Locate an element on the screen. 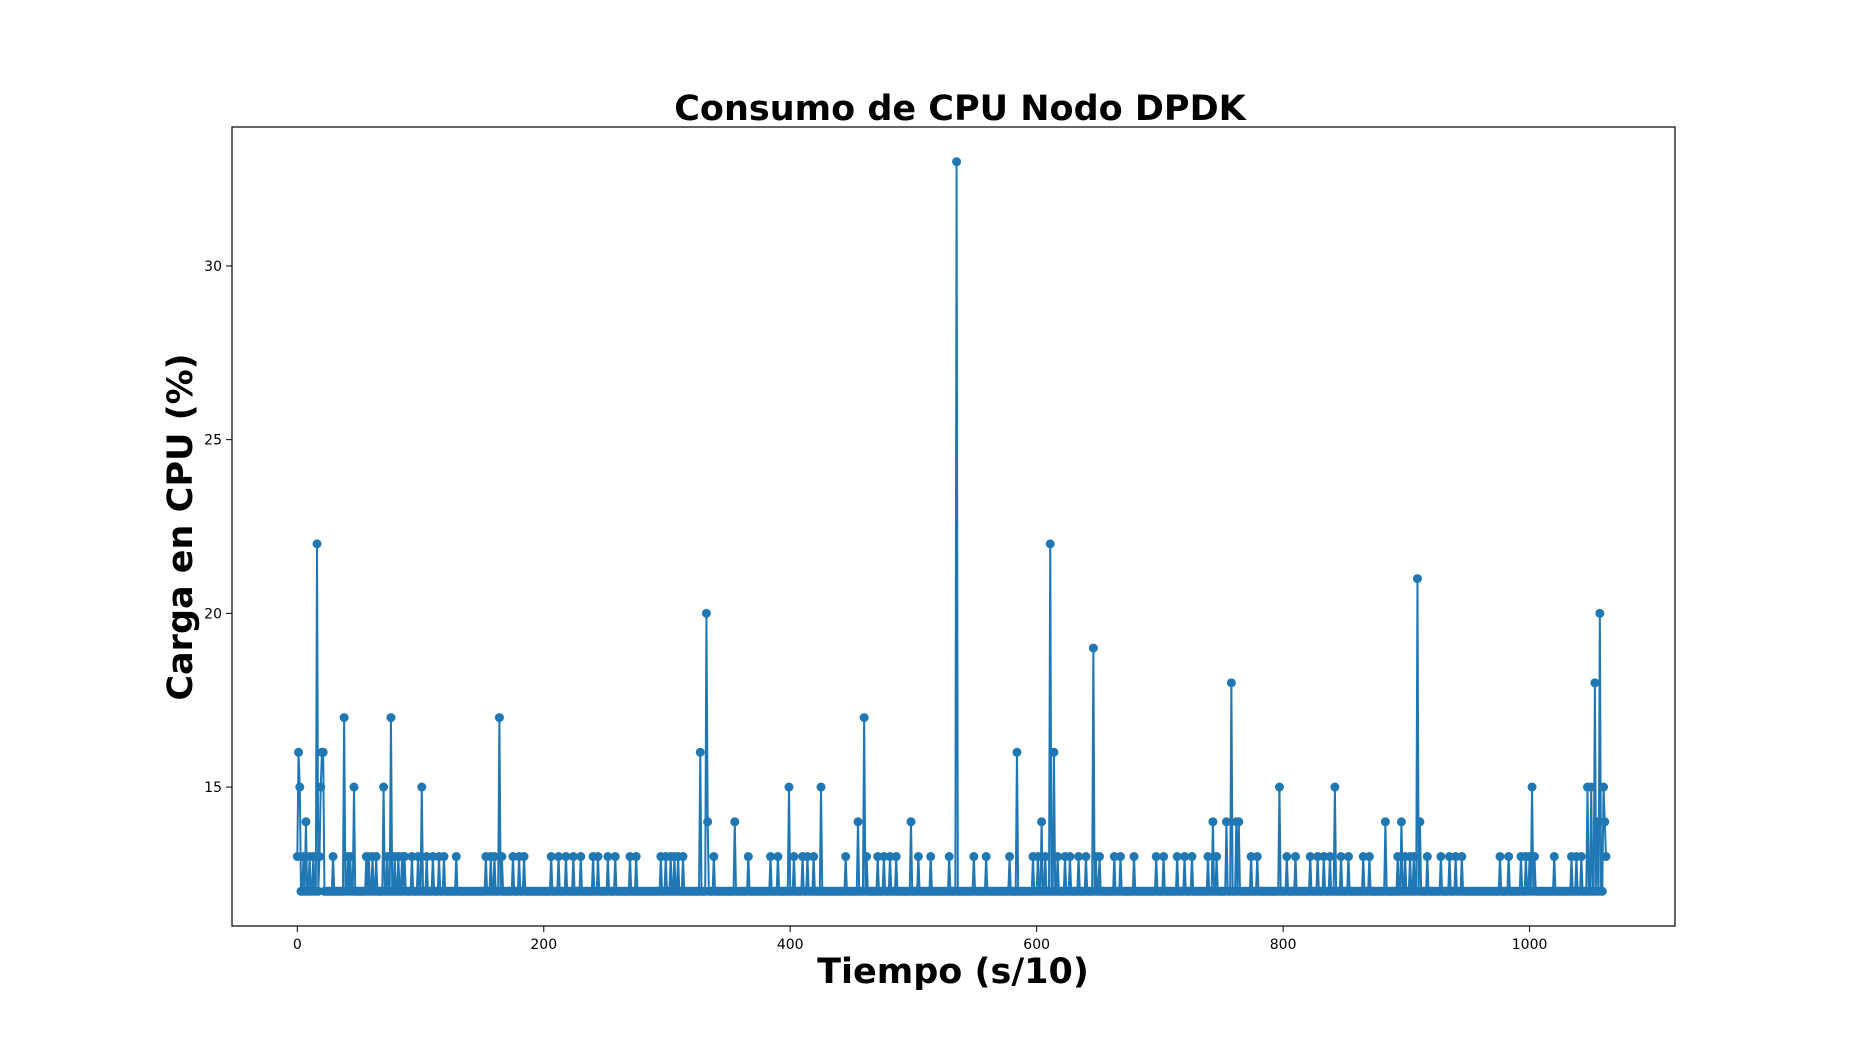  x-tick-label: 0 is located at coordinates (297, 945).